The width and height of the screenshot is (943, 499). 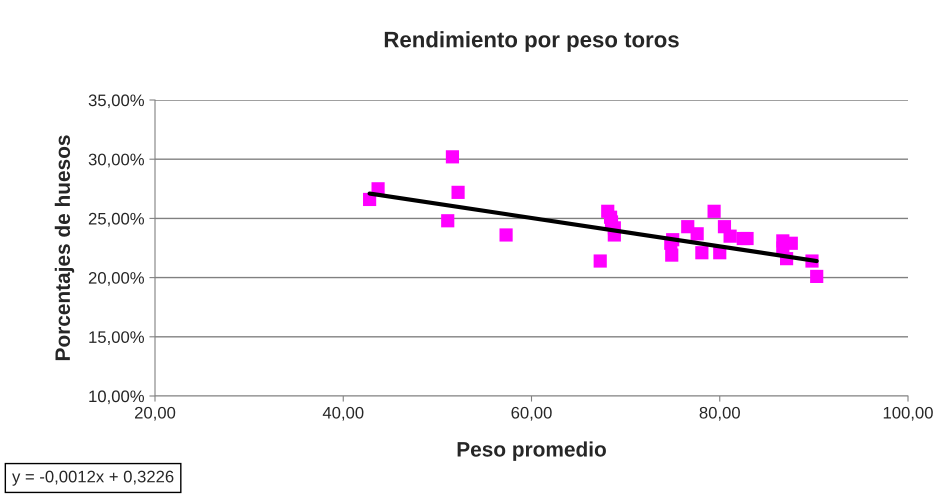 I want to click on y-axis-title: Porcentajes de huesos, so click(x=64, y=247).